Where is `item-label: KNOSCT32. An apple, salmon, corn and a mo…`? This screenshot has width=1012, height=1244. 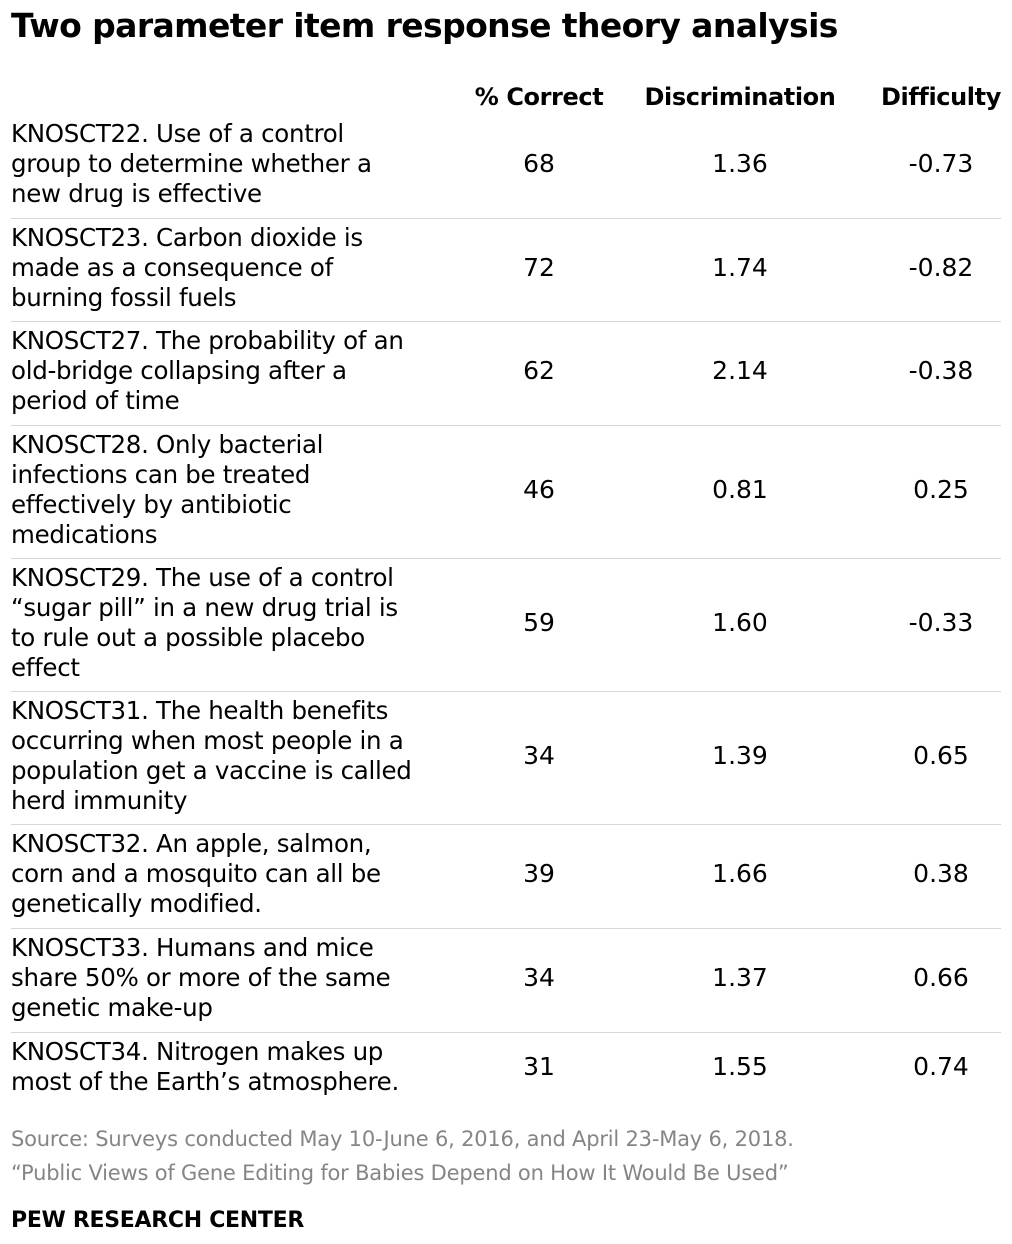
item-label: KNOSCT32. An apple, salmon, corn and a mo… is located at coordinates (226, 874).